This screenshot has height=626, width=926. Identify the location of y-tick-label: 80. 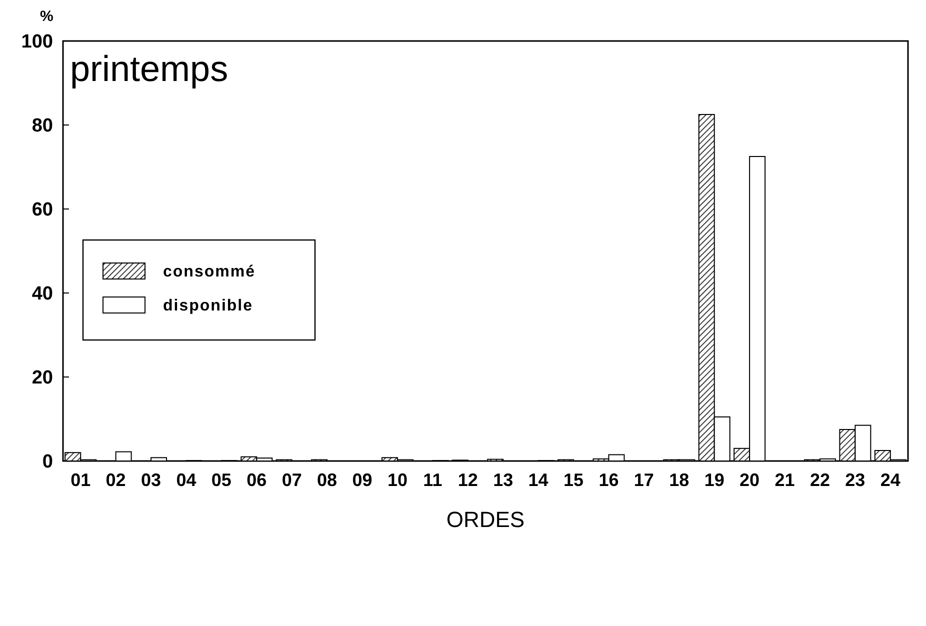
(42, 126).